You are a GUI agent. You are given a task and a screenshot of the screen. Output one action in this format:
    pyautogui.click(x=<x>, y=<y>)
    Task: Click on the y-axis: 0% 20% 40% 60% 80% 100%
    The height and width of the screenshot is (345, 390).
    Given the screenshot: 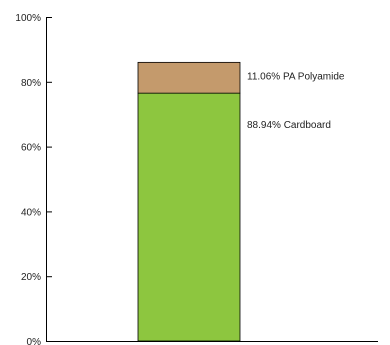 What is the action you would take?
    pyautogui.click(x=33, y=179)
    